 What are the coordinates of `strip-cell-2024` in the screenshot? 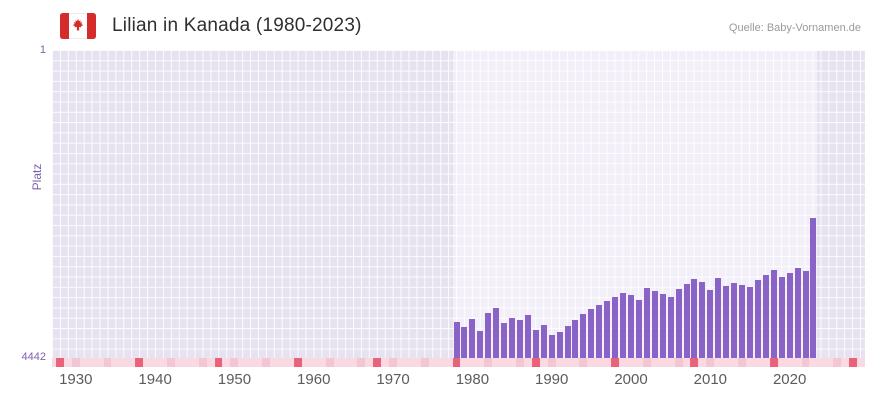 It's located at (821, 362).